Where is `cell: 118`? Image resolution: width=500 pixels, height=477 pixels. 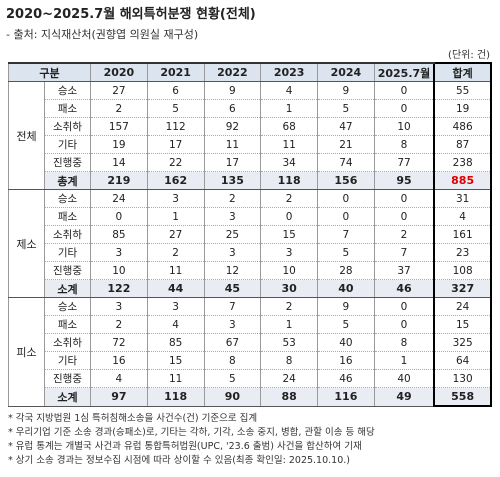 cell: 118 is located at coordinates (175, 397).